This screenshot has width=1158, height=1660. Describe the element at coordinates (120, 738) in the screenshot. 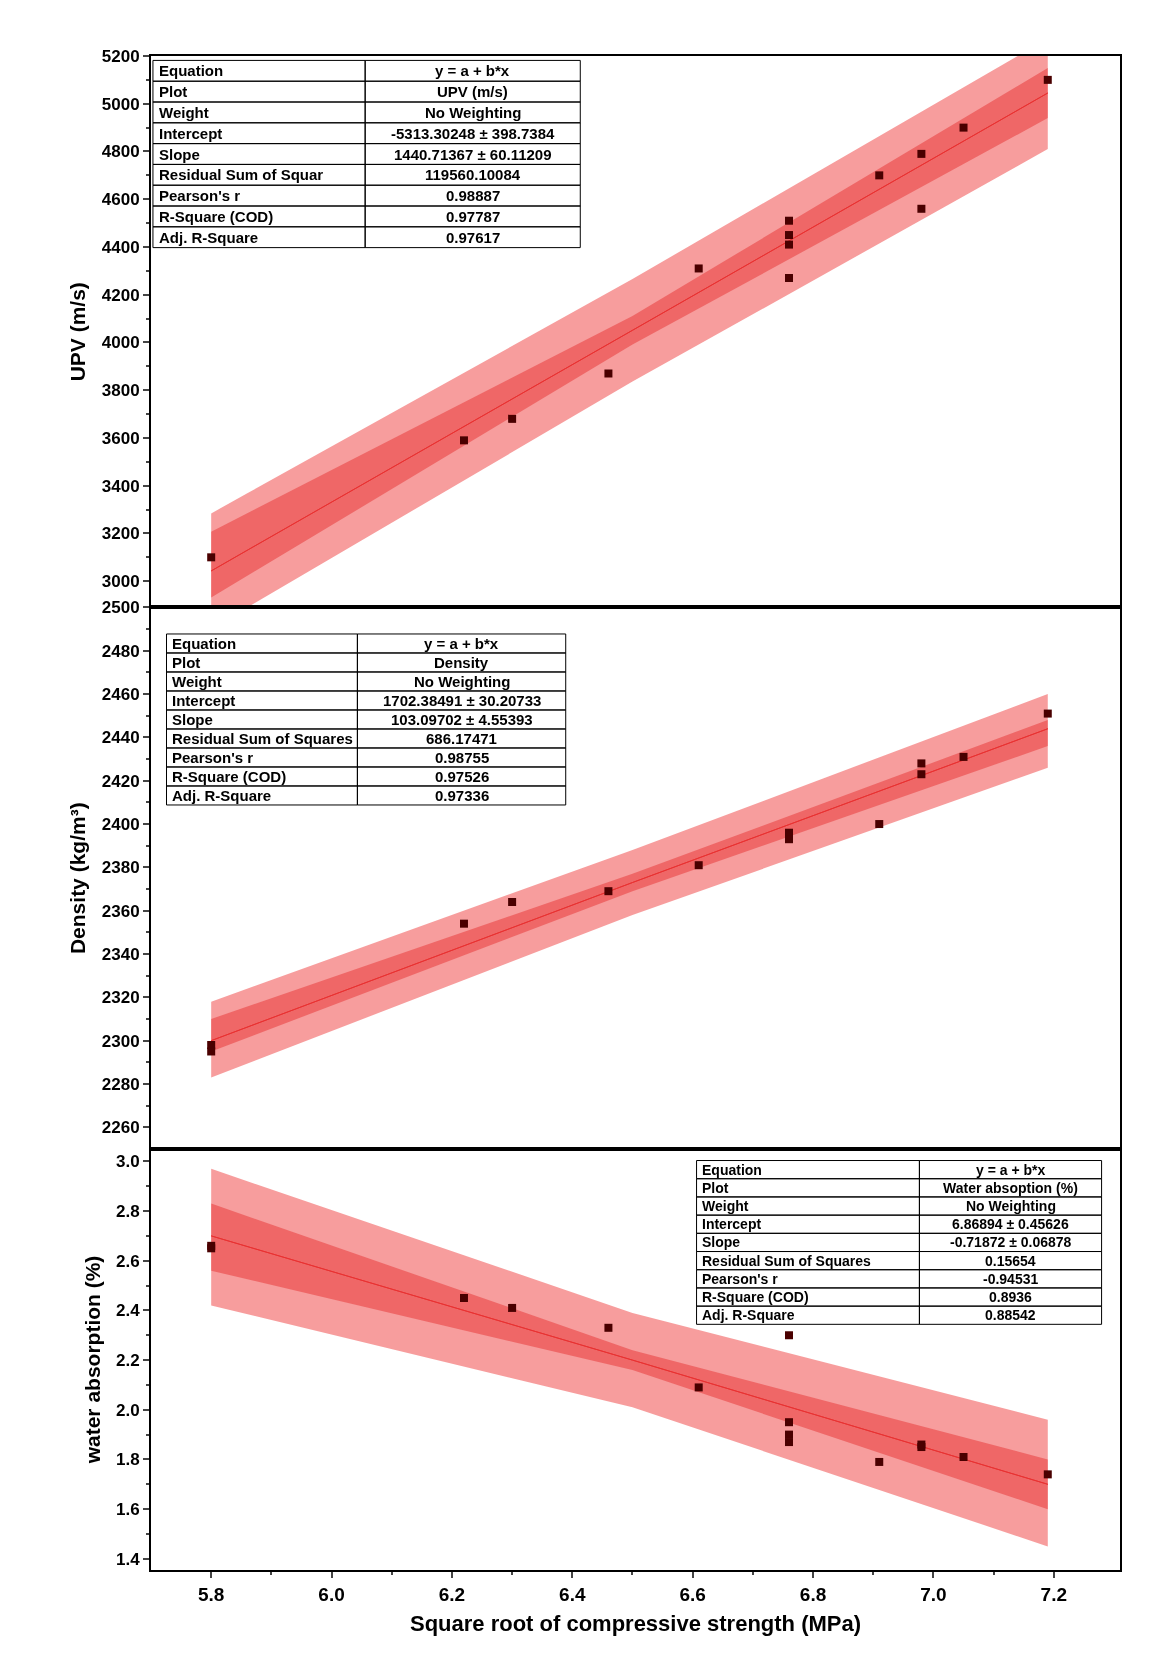

I see `y-tick-label: 2440` at that location.